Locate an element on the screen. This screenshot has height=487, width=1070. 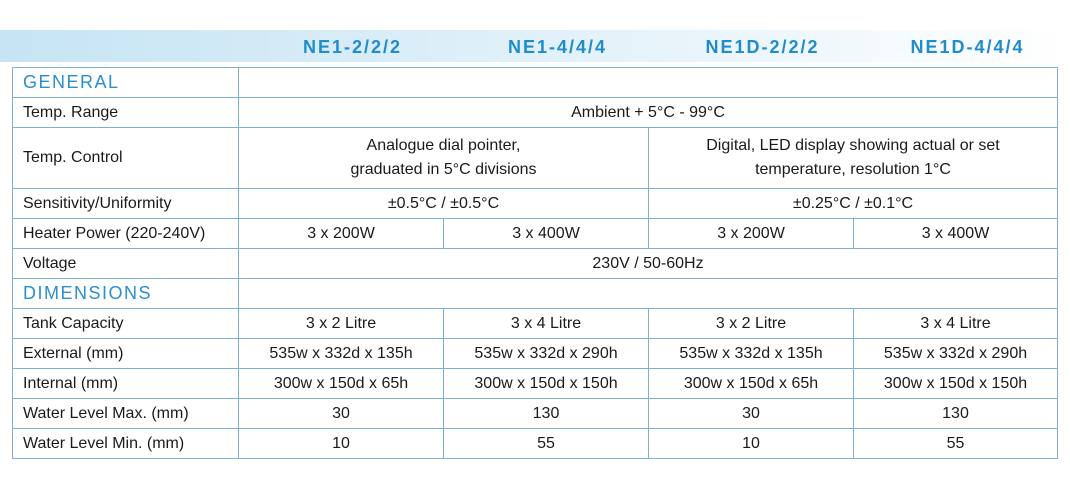
table-row: Temp. Range Ambient + 5°C - 99°C is located at coordinates (535, 112).